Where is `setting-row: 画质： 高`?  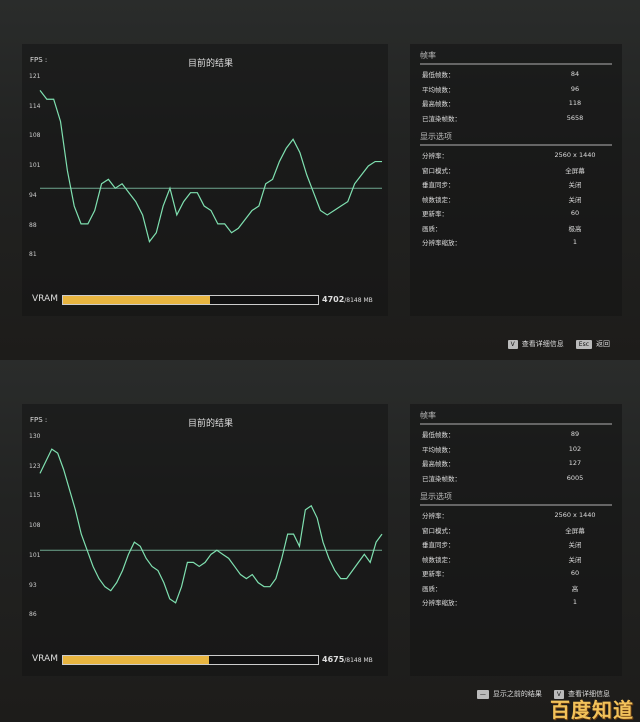 setting-row: 画质： 高 is located at coordinates (516, 588).